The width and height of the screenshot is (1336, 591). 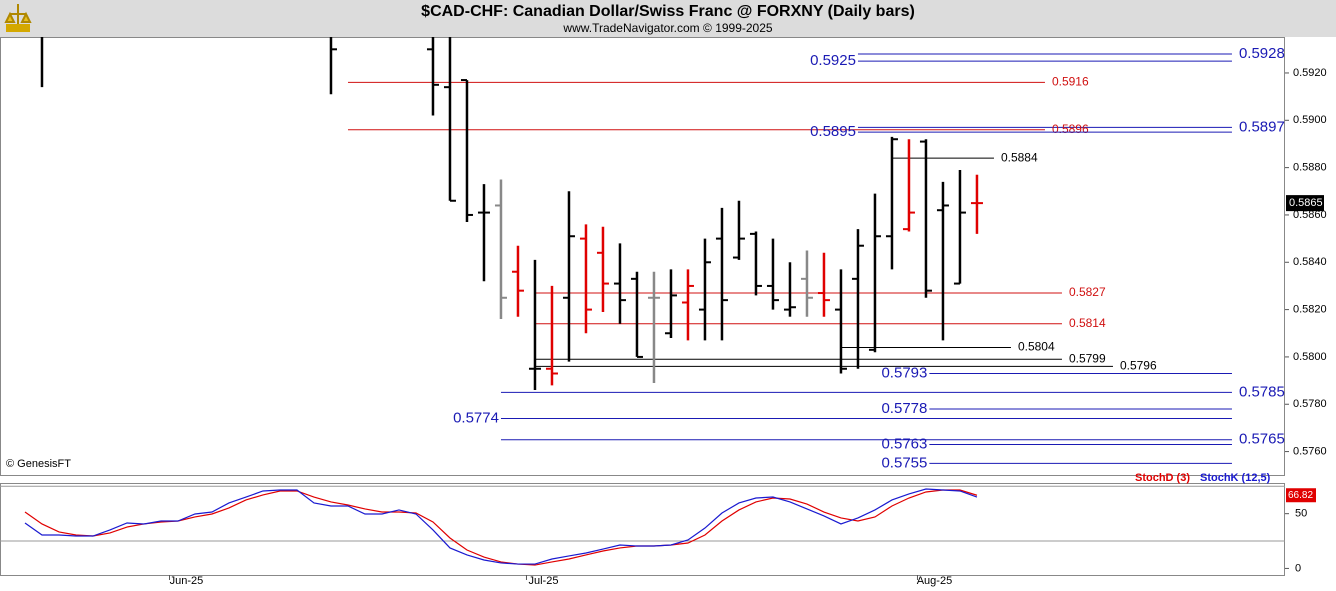 I want to click on x-tick-label: Jul-25, so click(x=543, y=581).